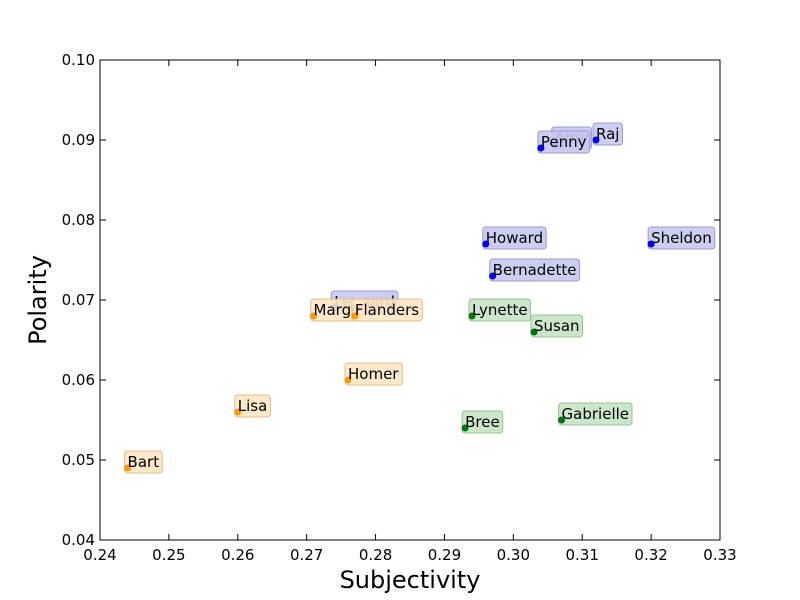 The width and height of the screenshot is (800, 600). What do you see at coordinates (78, 380) in the screenshot?
I see `y-tick-label: 0.06` at bounding box center [78, 380].